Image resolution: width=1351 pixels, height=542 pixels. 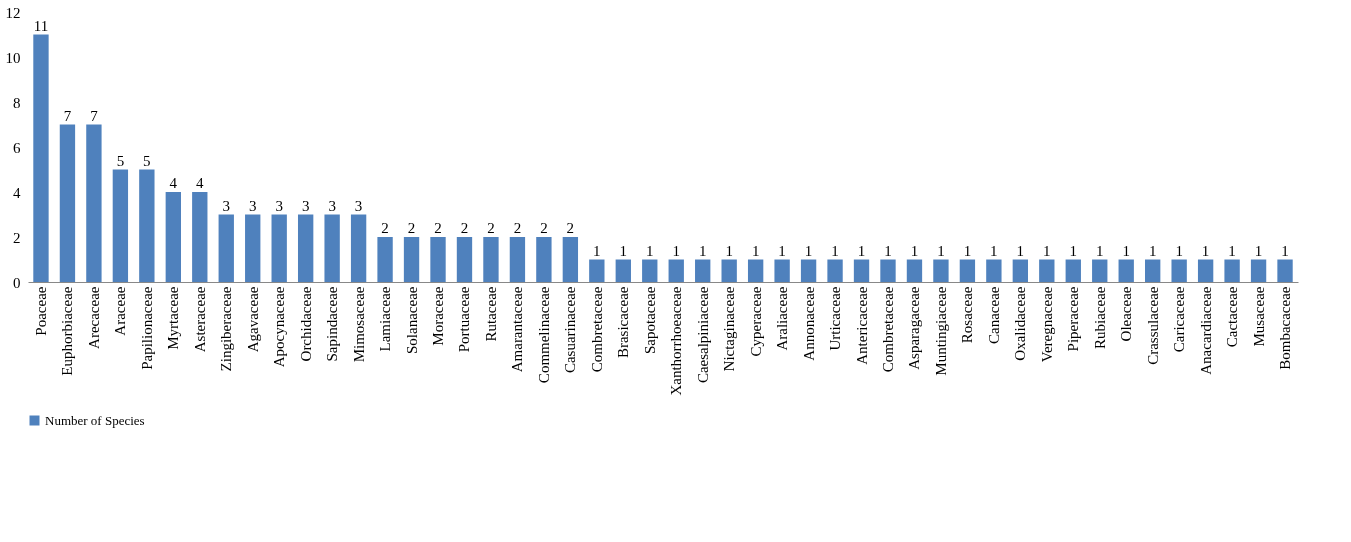 I want to click on y-tick-label: 2, so click(x=17, y=237).